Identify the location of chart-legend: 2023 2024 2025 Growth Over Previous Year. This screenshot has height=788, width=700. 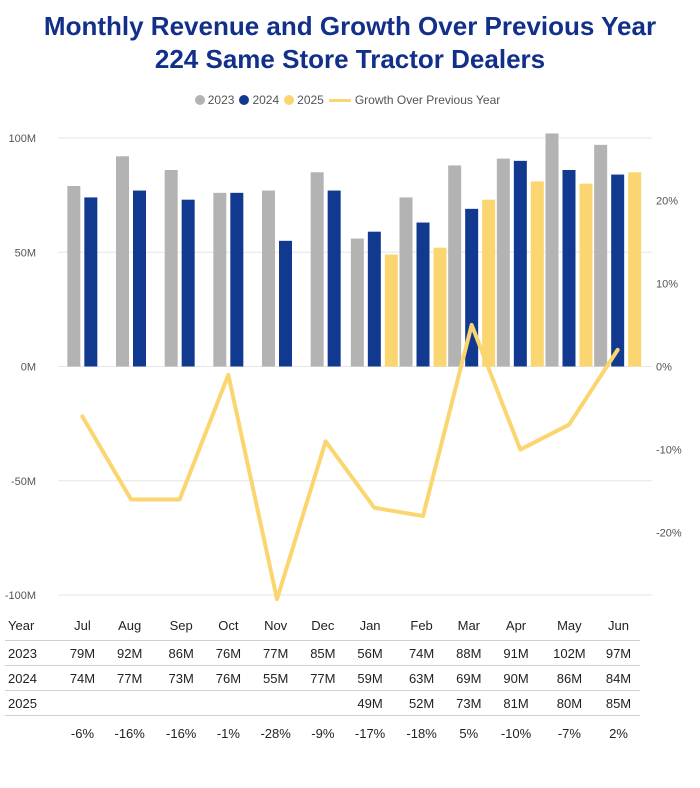
(350, 100).